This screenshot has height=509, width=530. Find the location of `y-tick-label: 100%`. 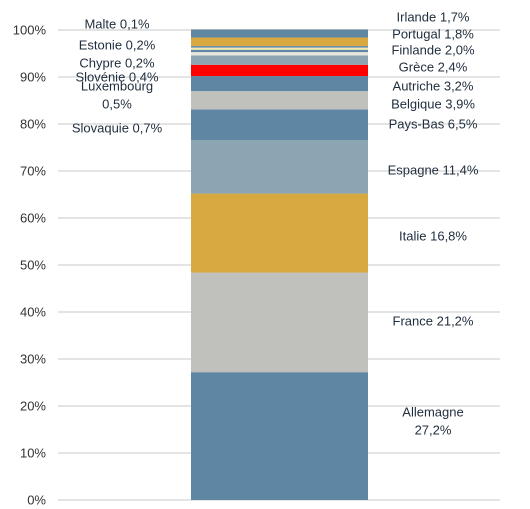

y-tick-label: 100% is located at coordinates (30, 30).